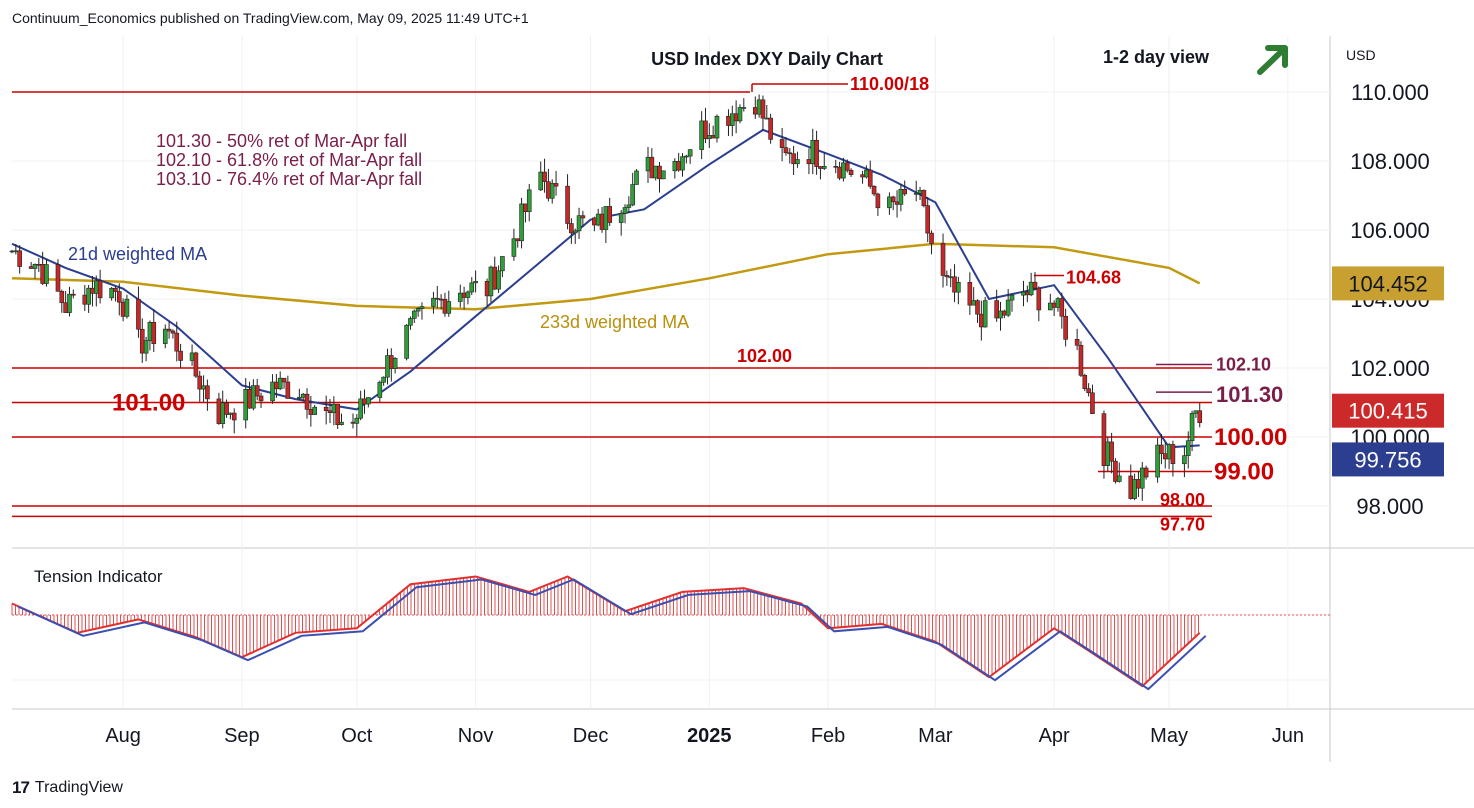  Describe the element at coordinates (1390, 161) in the screenshot. I see `price-tick-label: 108.000` at that location.